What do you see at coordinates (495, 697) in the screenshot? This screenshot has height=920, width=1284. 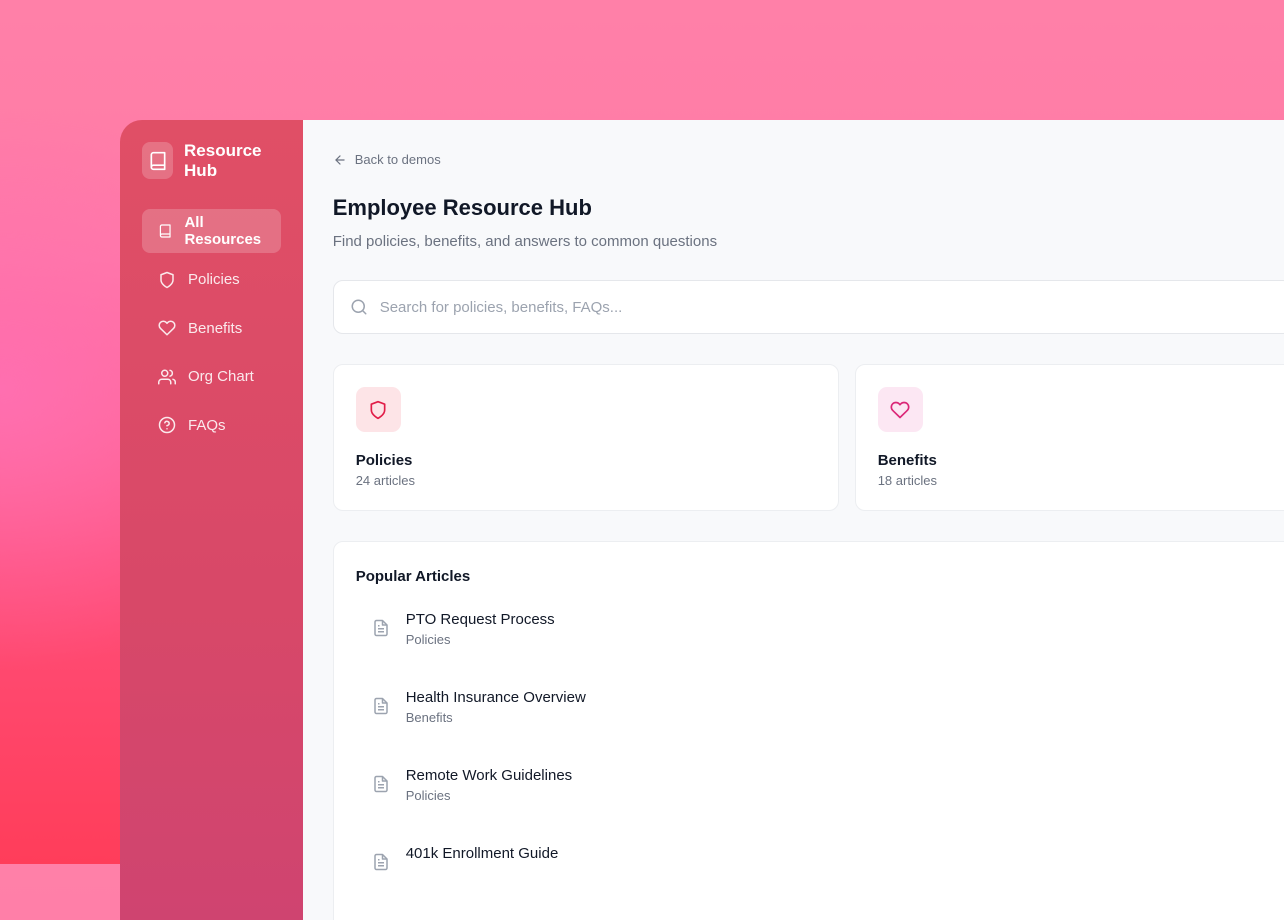 I see `article-title: Health Insurance Overview` at bounding box center [495, 697].